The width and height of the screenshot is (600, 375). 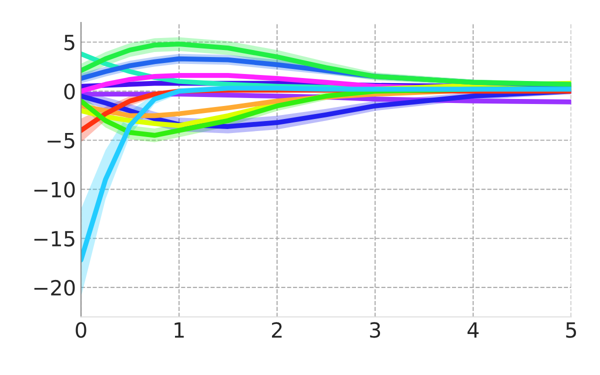 What do you see at coordinates (69, 92) in the screenshot?
I see `y-tick-label: 0` at bounding box center [69, 92].